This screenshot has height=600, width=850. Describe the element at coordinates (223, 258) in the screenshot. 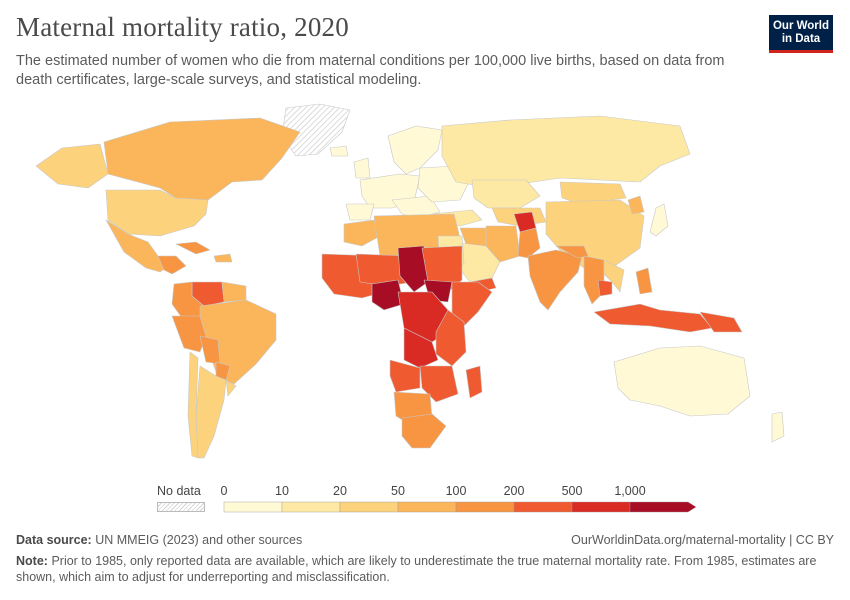

I see `country-caribbean-islands` at that location.